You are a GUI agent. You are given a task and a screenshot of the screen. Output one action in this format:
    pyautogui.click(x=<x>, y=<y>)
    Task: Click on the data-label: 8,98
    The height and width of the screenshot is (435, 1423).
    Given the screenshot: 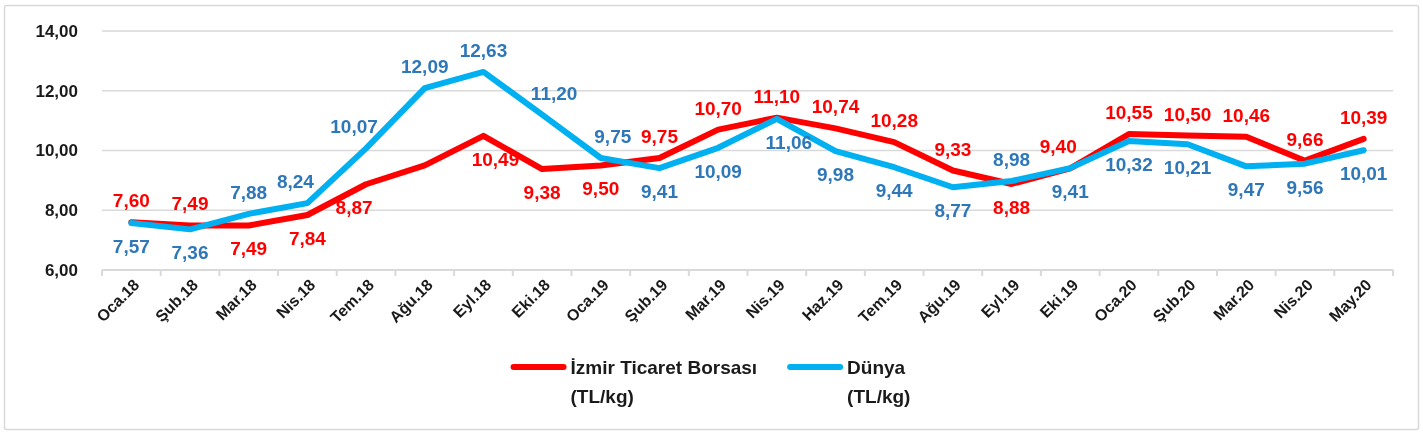 What is the action you would take?
    pyautogui.click(x=1012, y=159)
    